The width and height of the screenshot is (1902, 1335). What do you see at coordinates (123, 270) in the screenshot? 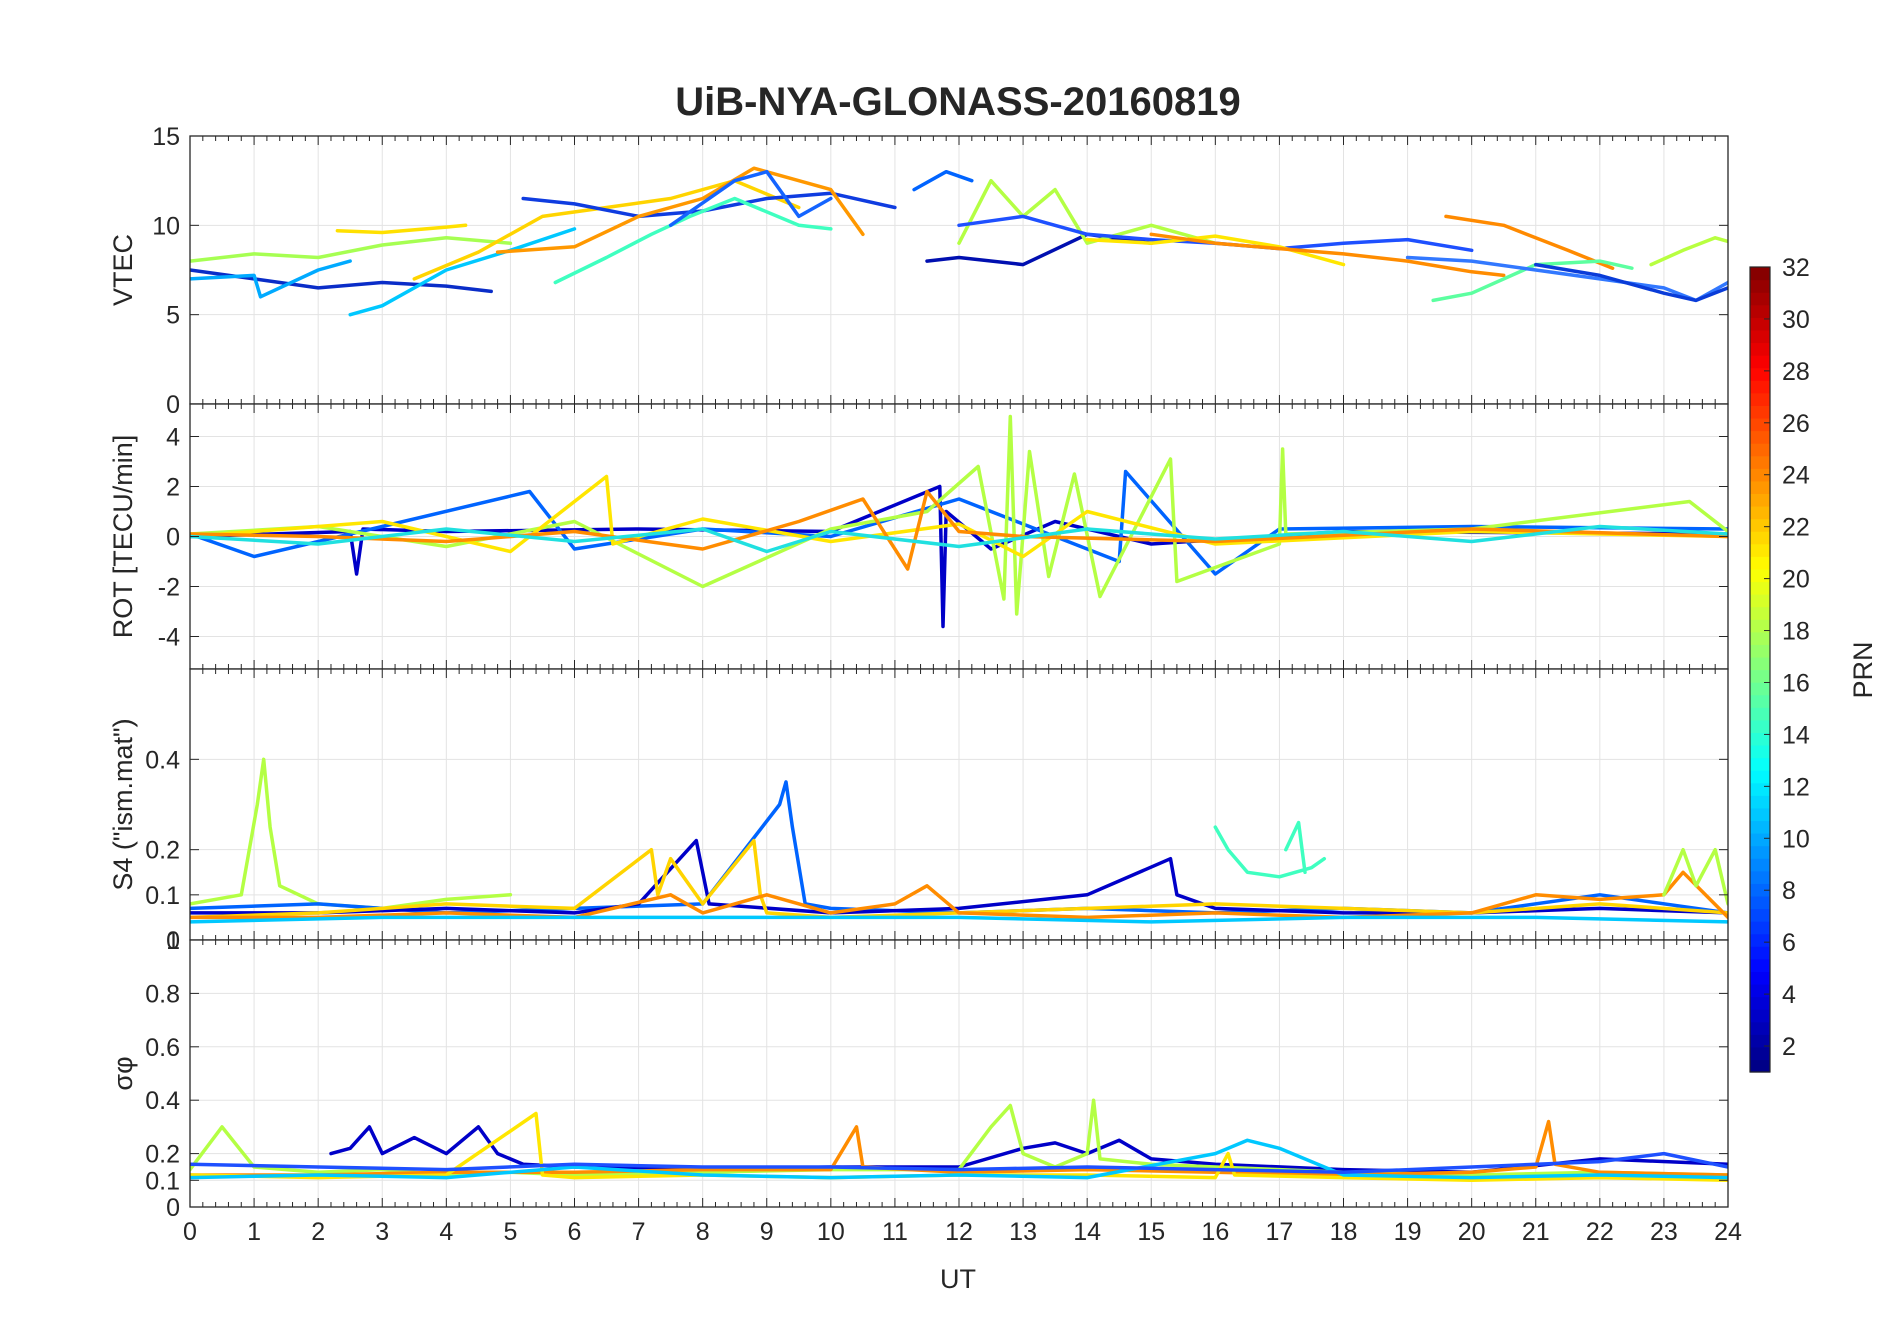
I see `y-axis-label: VTEC` at bounding box center [123, 270].